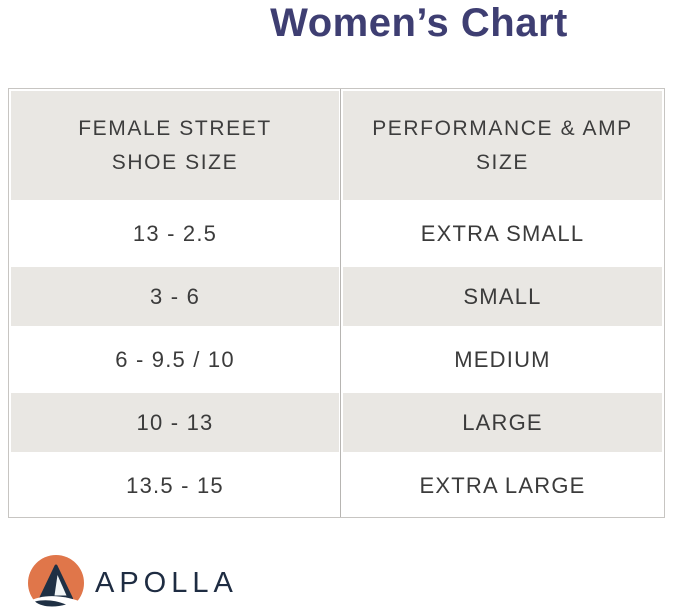 This screenshot has height=613, width=679. I want to click on shoe-size-cell: 6 - 9.5 / 10, so click(175, 359).